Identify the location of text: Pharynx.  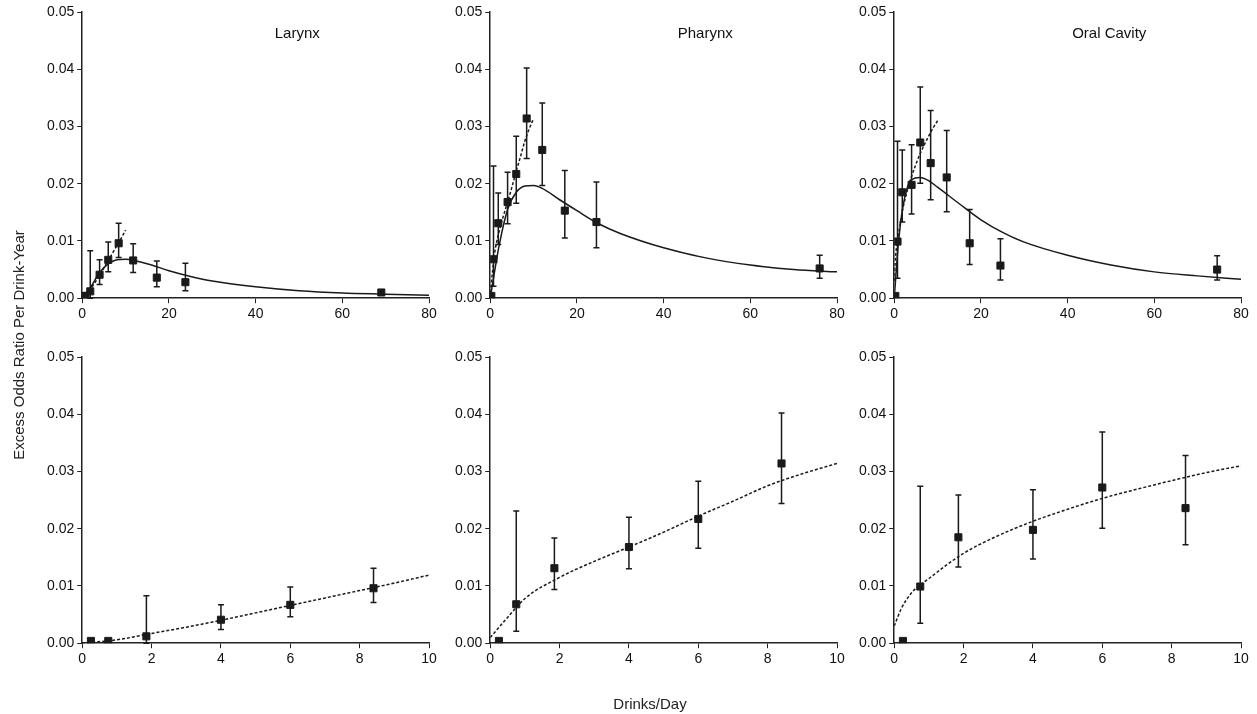
(705, 33).